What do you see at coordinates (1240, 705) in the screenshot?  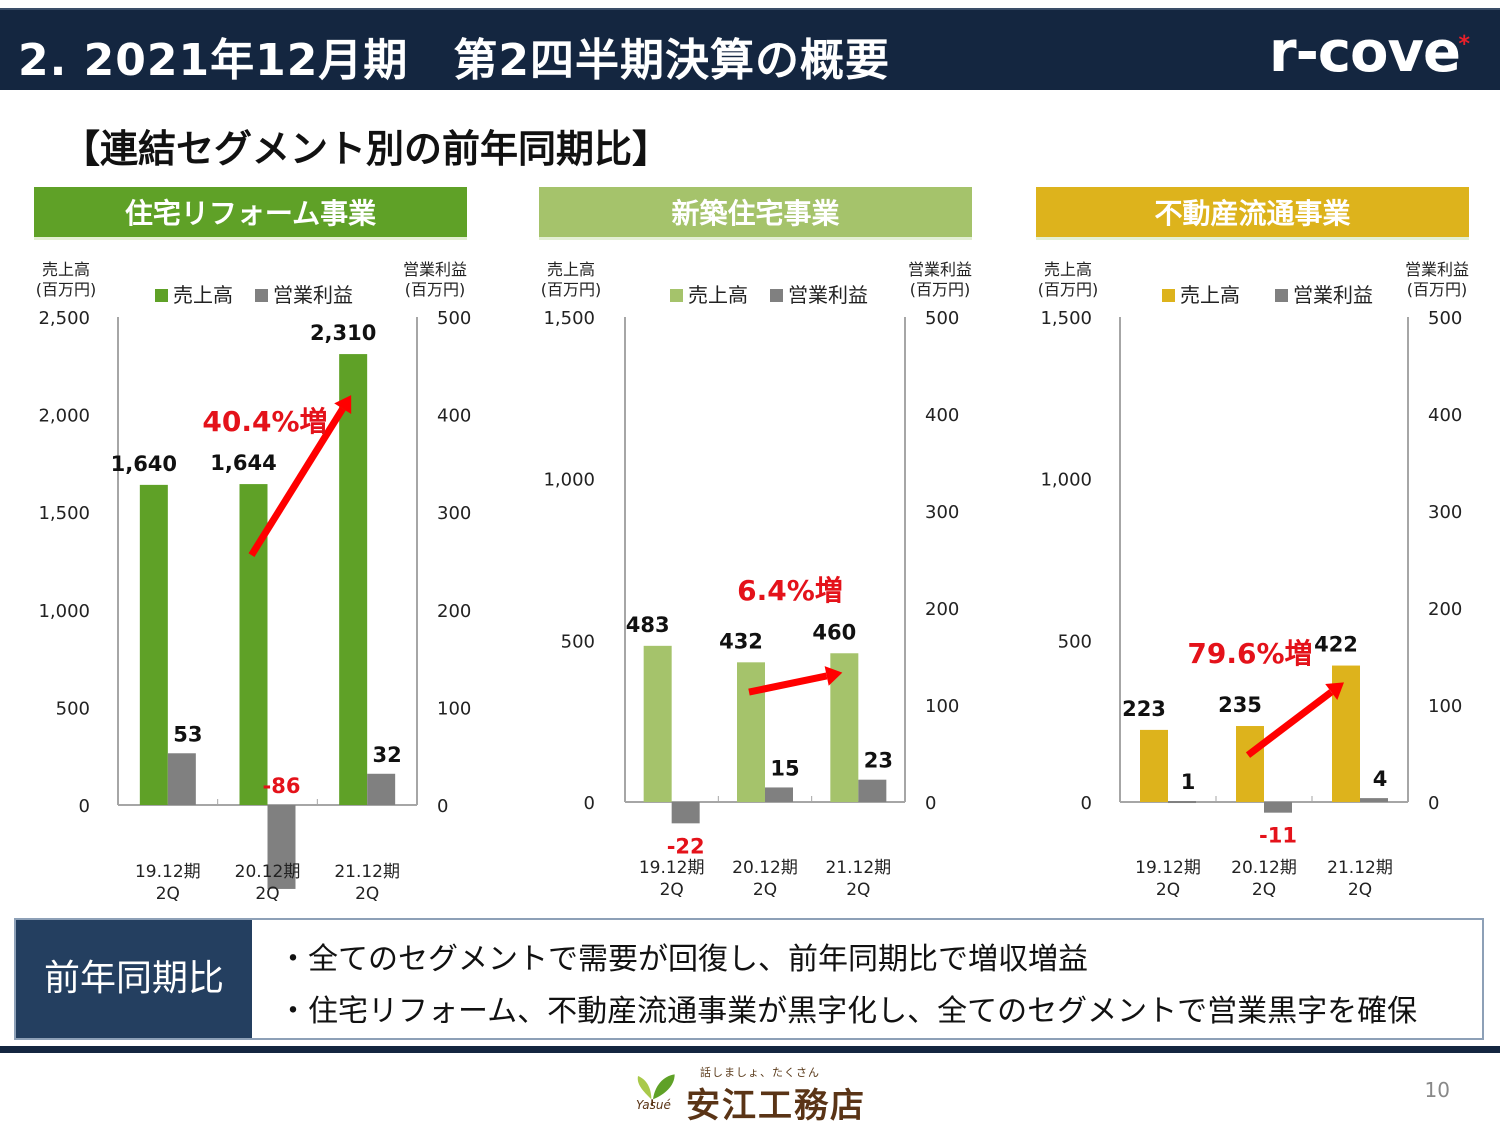 I see `data-label-sales: 235` at bounding box center [1240, 705].